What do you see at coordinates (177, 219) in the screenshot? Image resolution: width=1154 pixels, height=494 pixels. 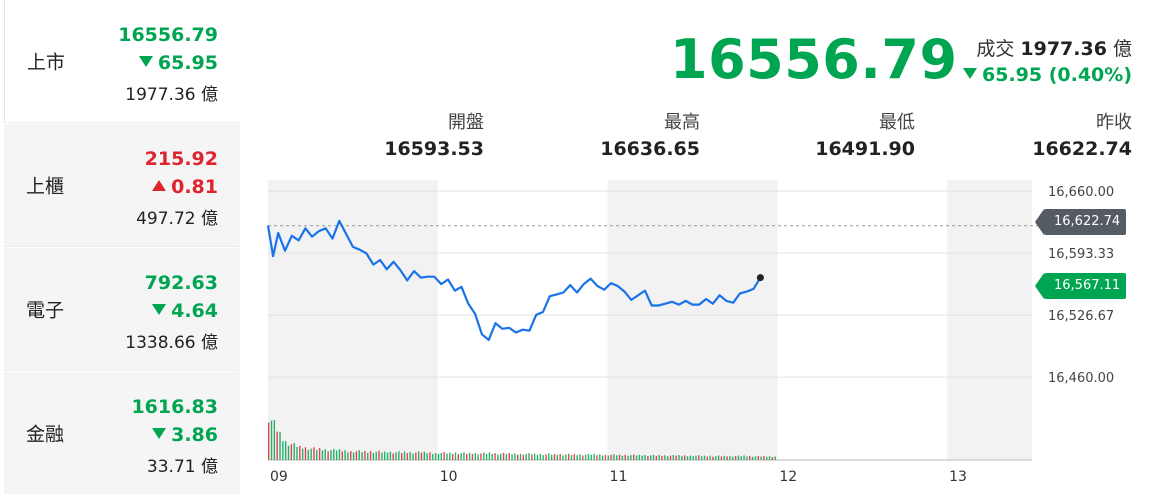 I see `index-volume: 497.72 億` at bounding box center [177, 219].